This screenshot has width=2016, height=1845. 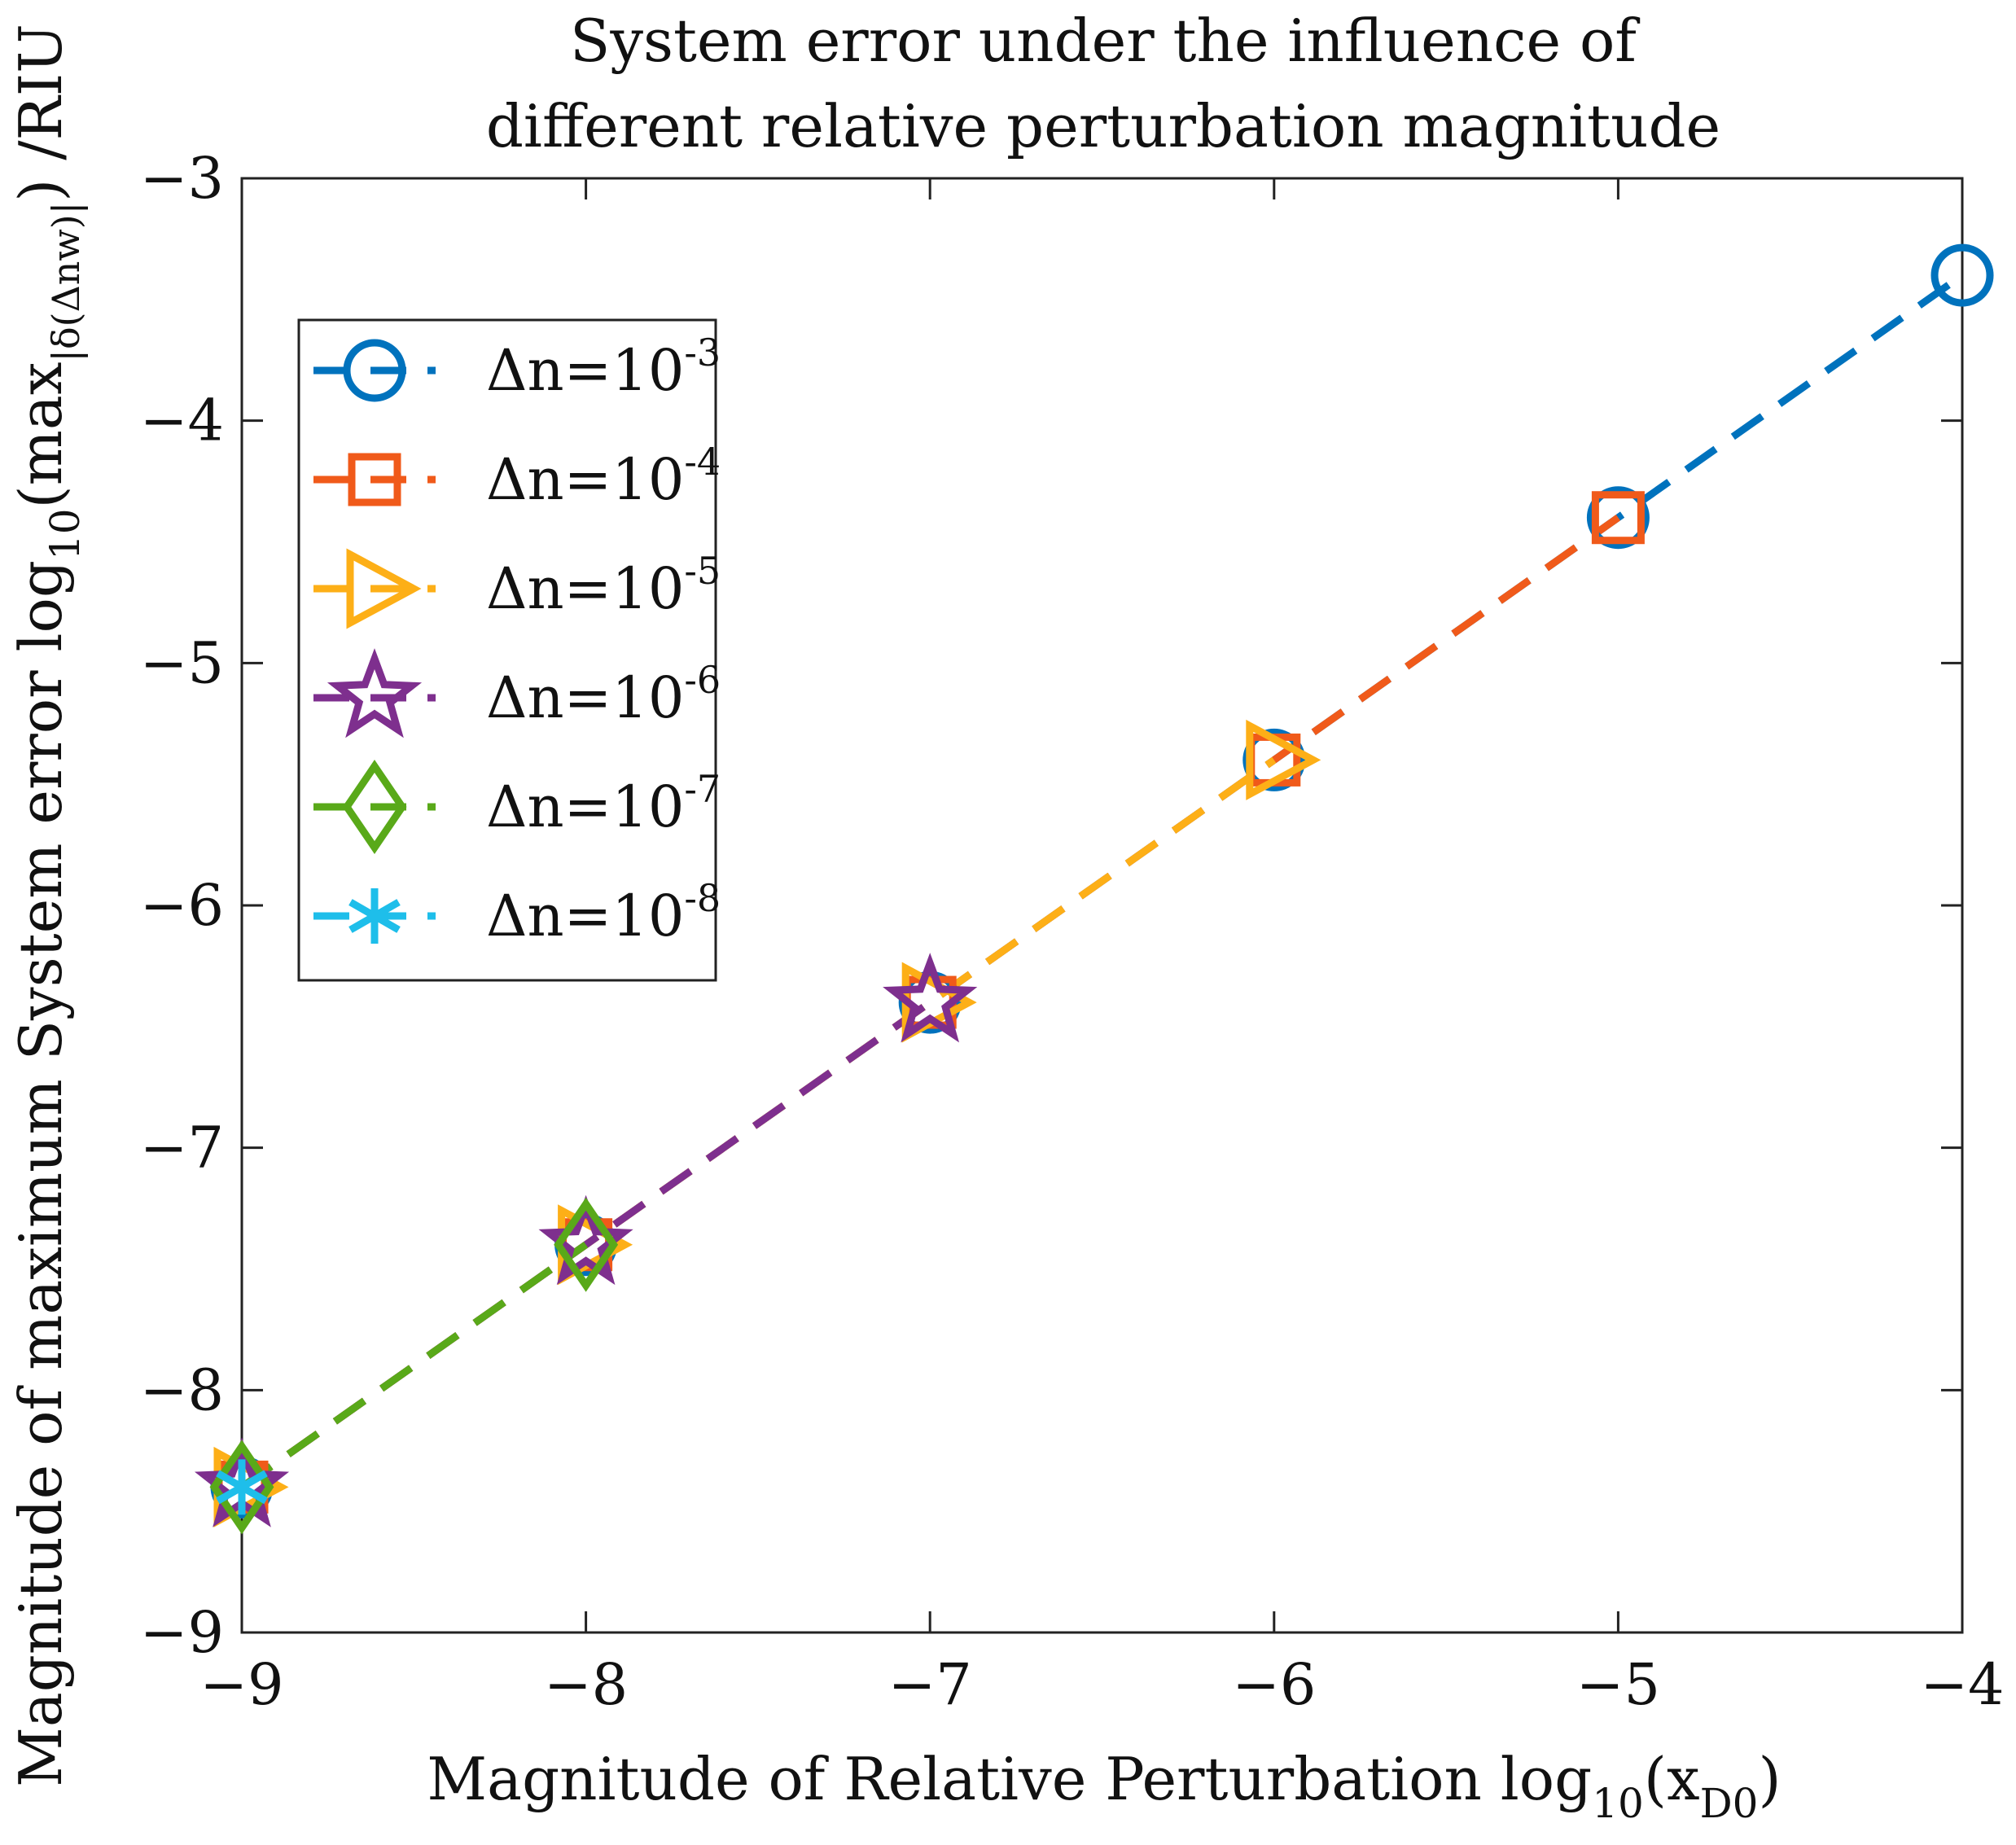 I want to click on legend-box, so click(x=507, y=650).